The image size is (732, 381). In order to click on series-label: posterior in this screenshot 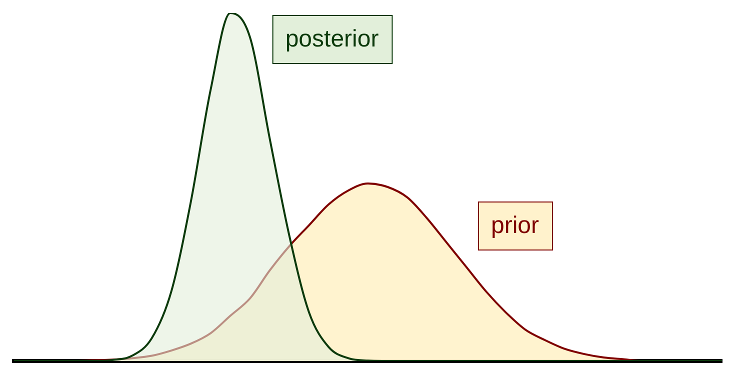, I will do `click(332, 39)`.